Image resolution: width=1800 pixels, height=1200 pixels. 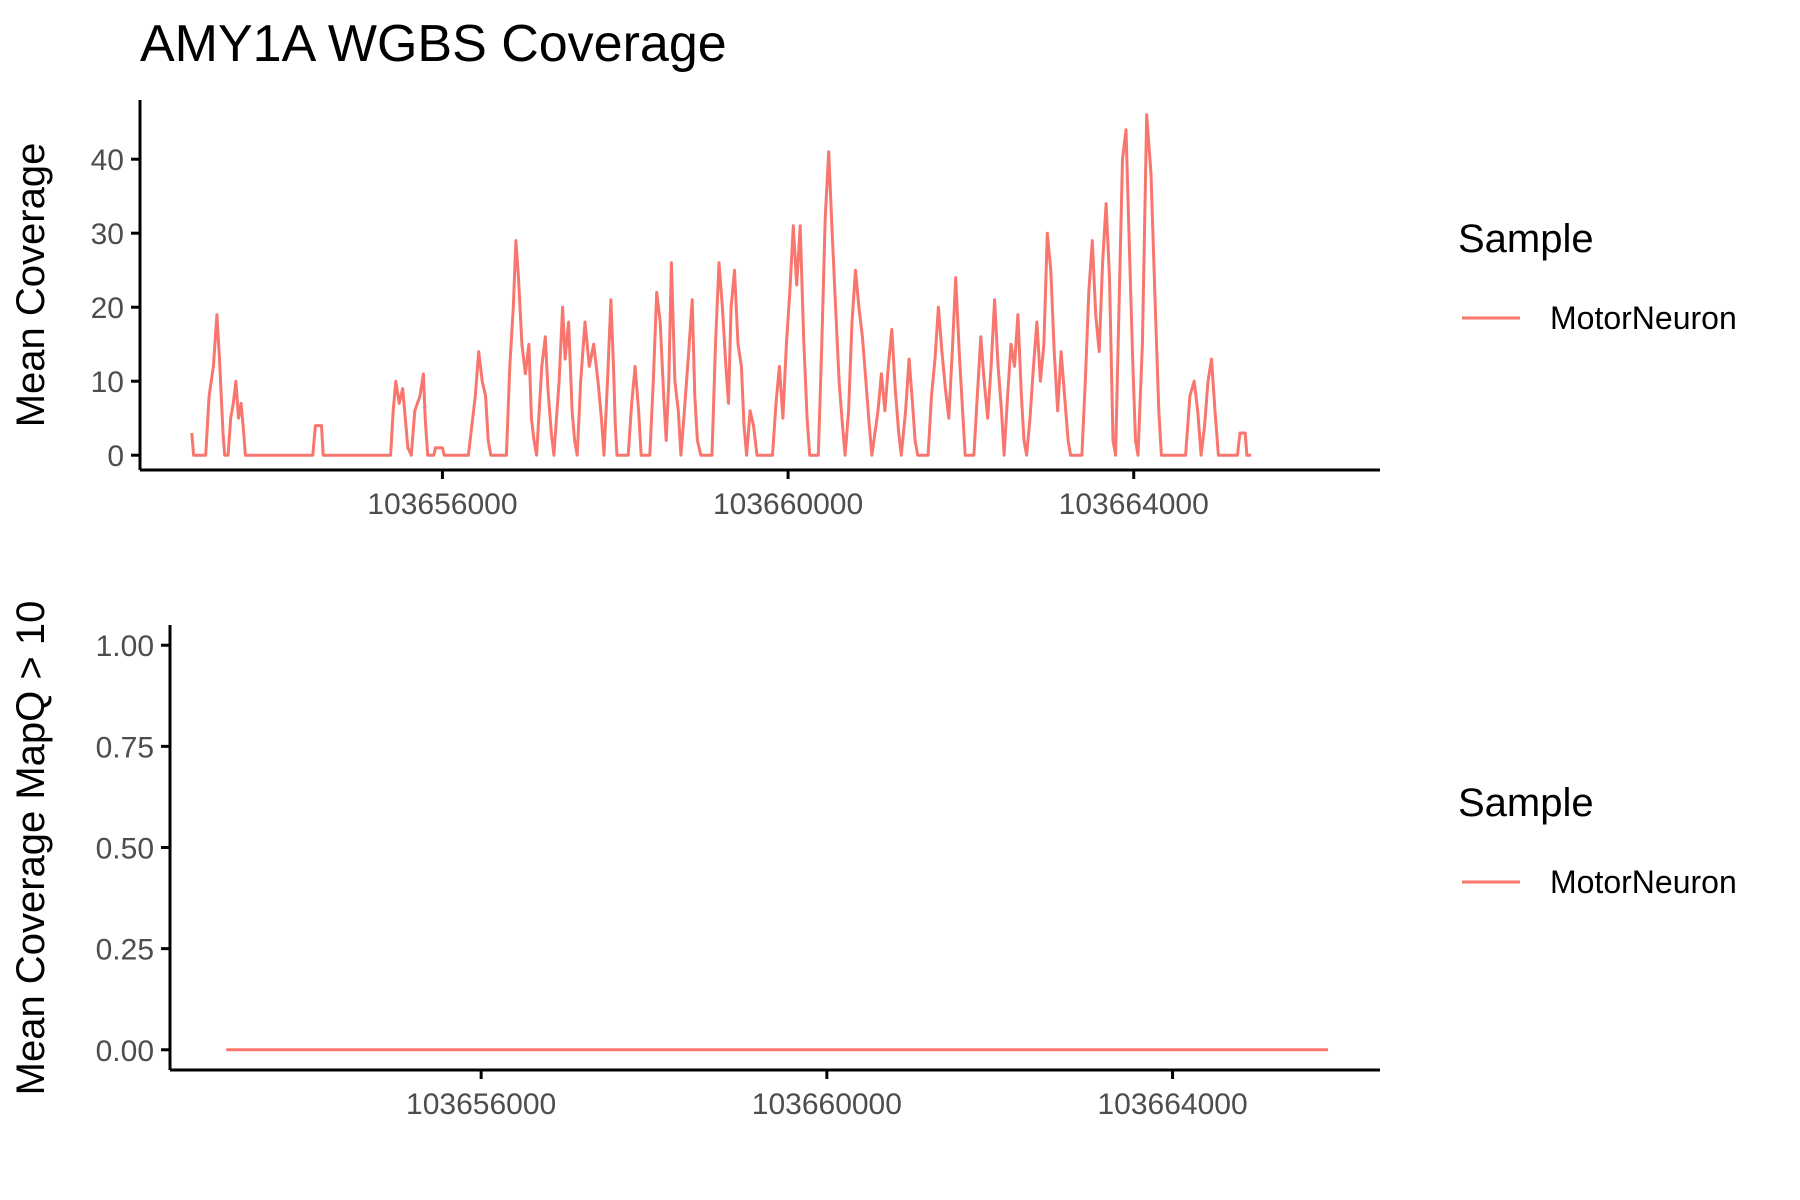 I want to click on y-tick-label: 0, so click(x=115, y=456).